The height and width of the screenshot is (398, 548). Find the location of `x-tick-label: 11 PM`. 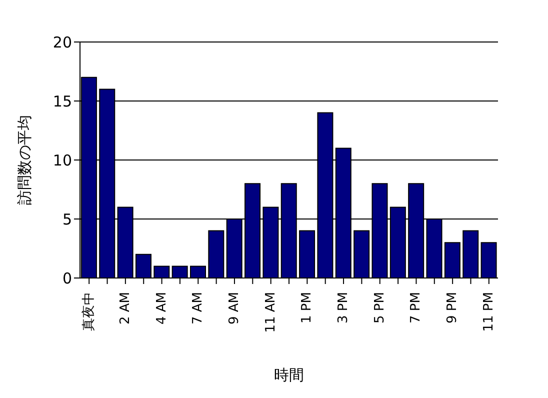

x-tick-label: 11 PM is located at coordinates (488, 312).